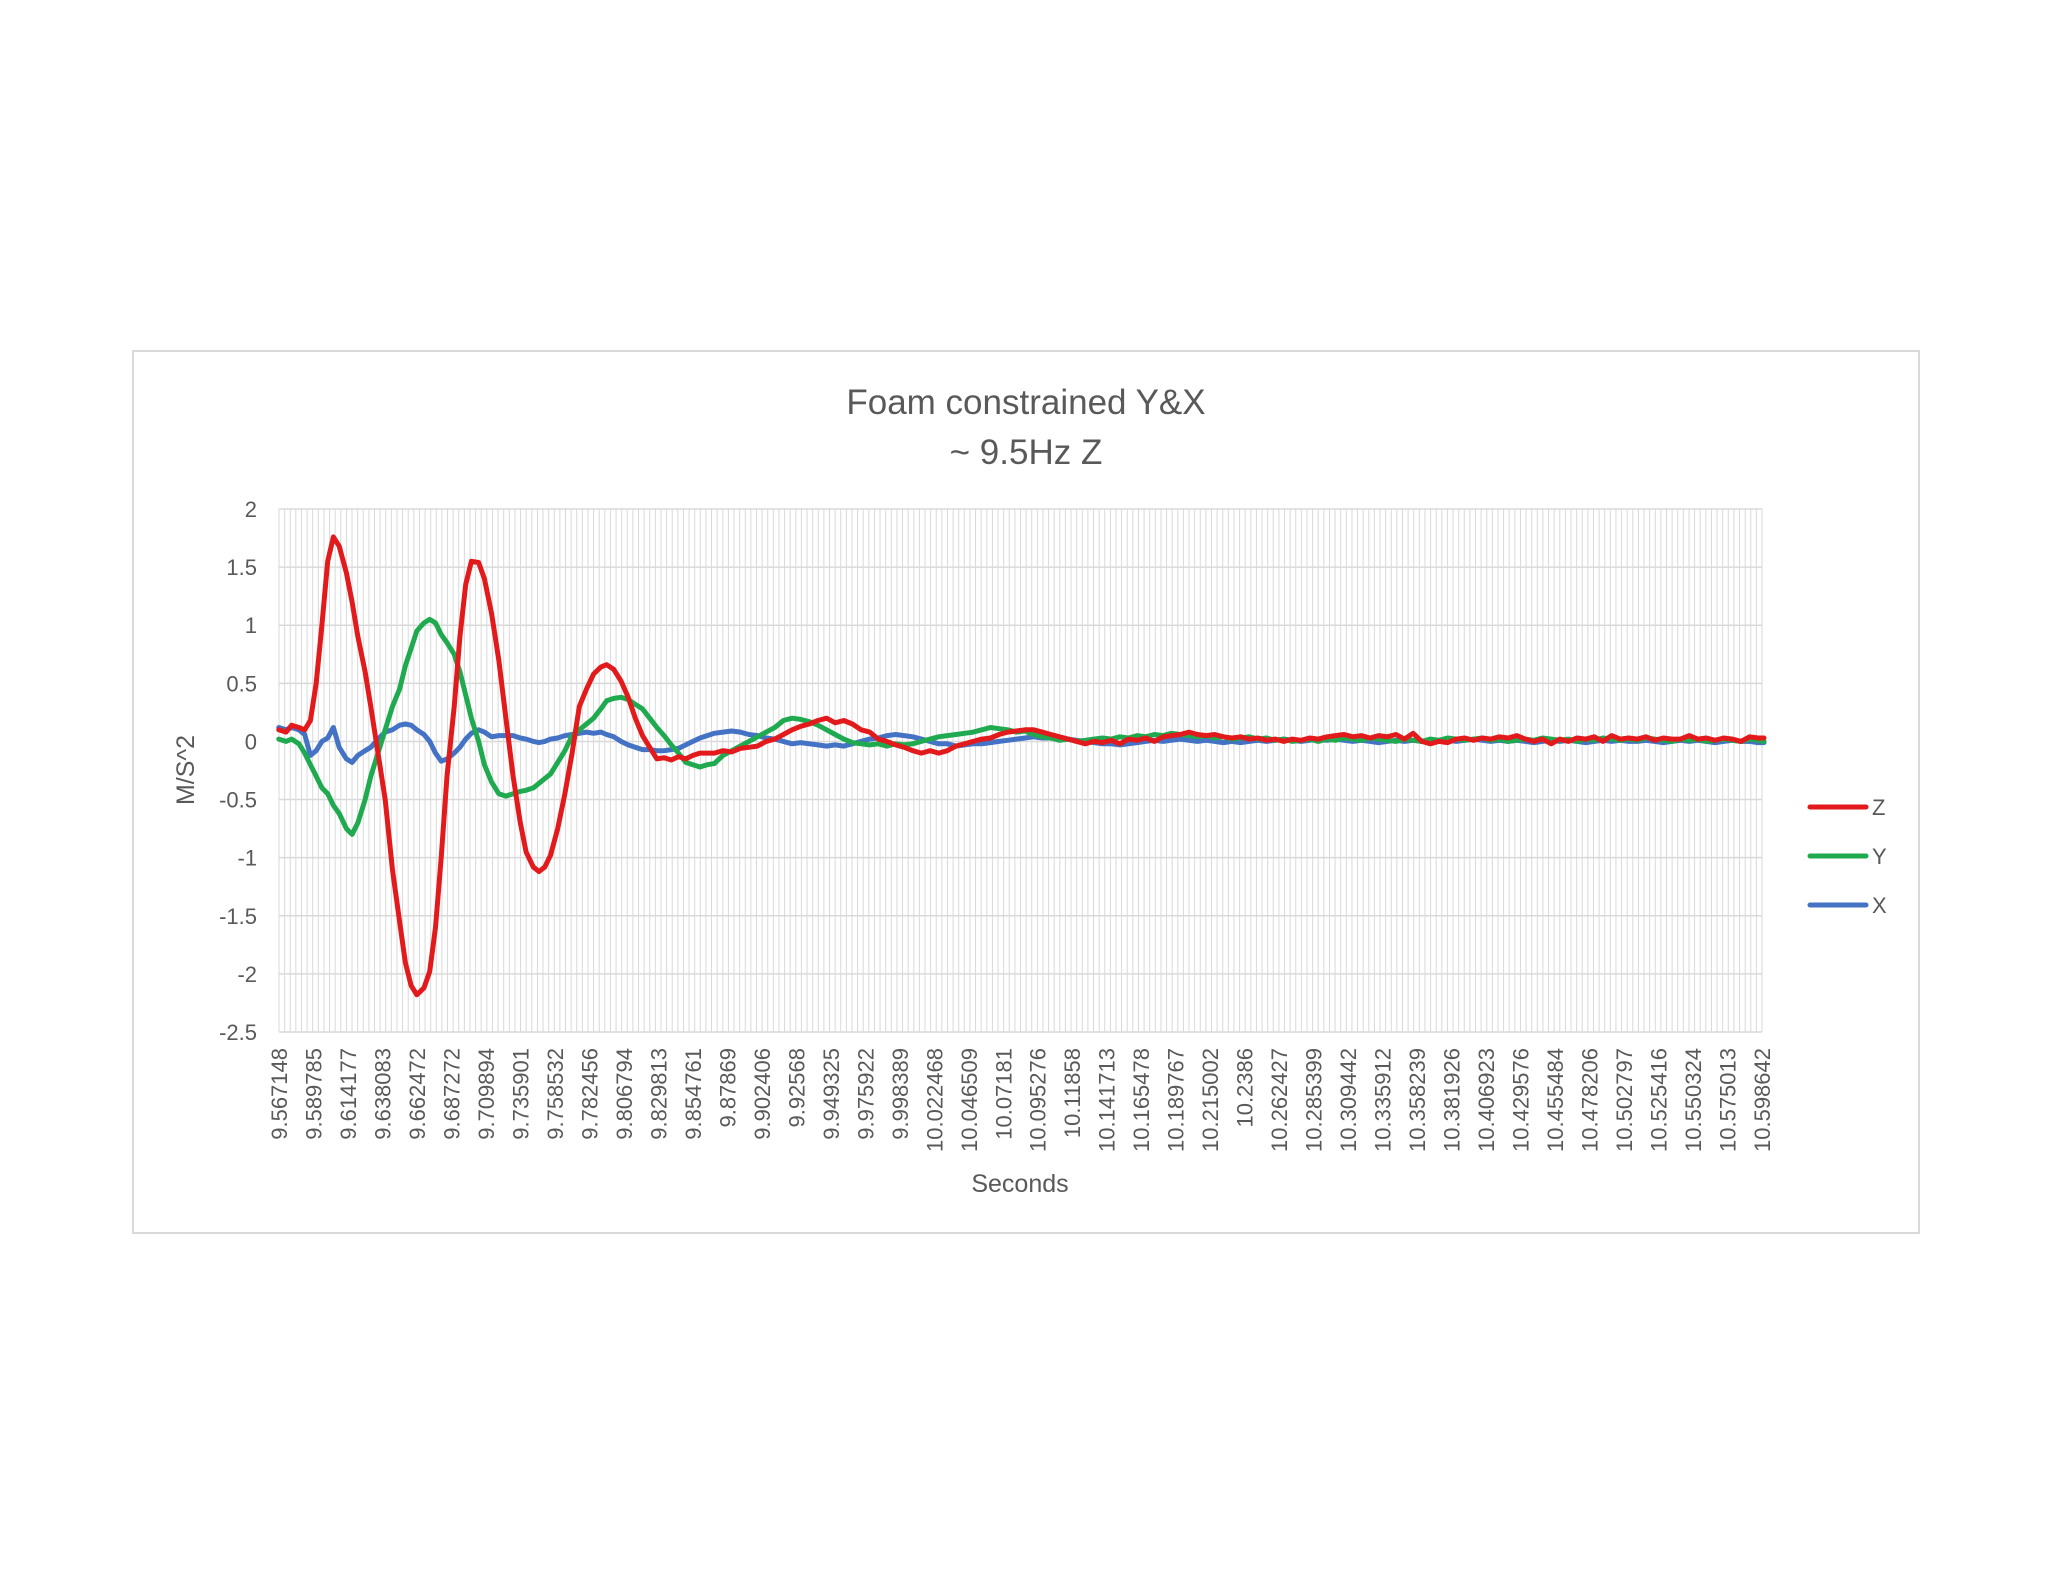 This screenshot has width=2048, height=1583. I want to click on x-tick-label: 10.429576, so click(1521, 1100).